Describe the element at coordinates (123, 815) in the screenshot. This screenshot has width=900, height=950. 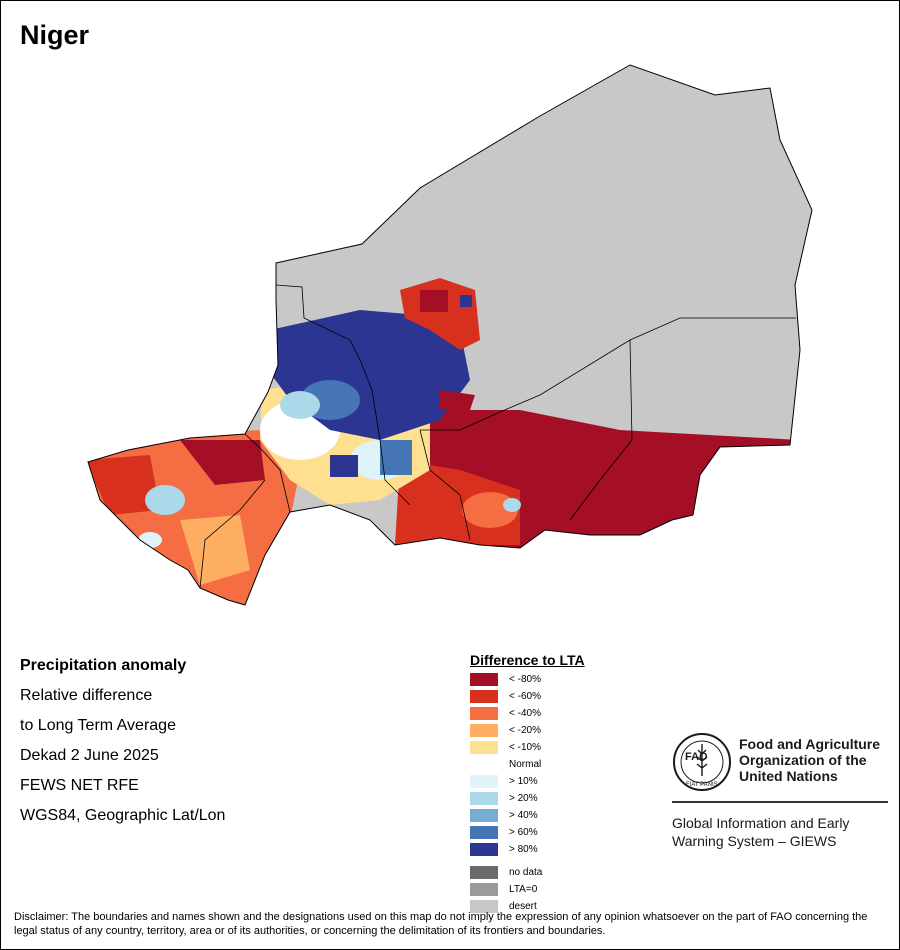
I see `map-detail-5: WGS84, Geographic Lat/Lon` at that location.